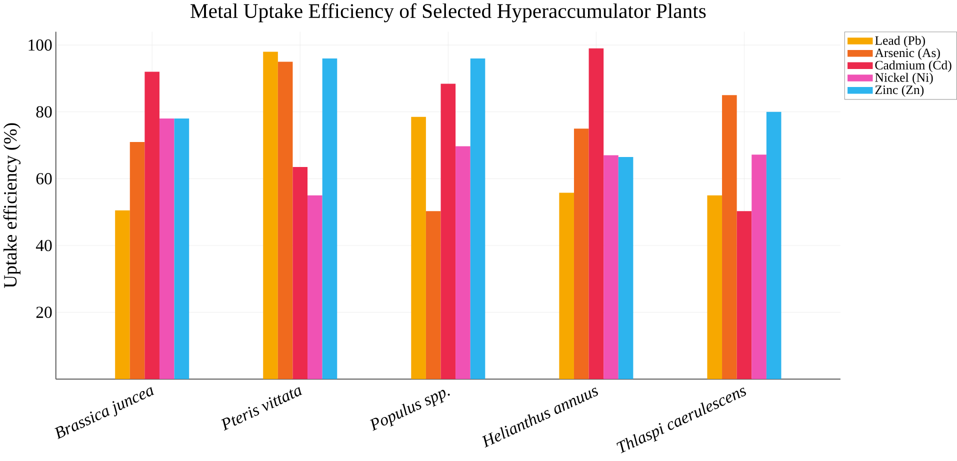 The height and width of the screenshot is (461, 957). What do you see at coordinates (44, 245) in the screenshot?
I see `y-tick-label: 40` at bounding box center [44, 245].